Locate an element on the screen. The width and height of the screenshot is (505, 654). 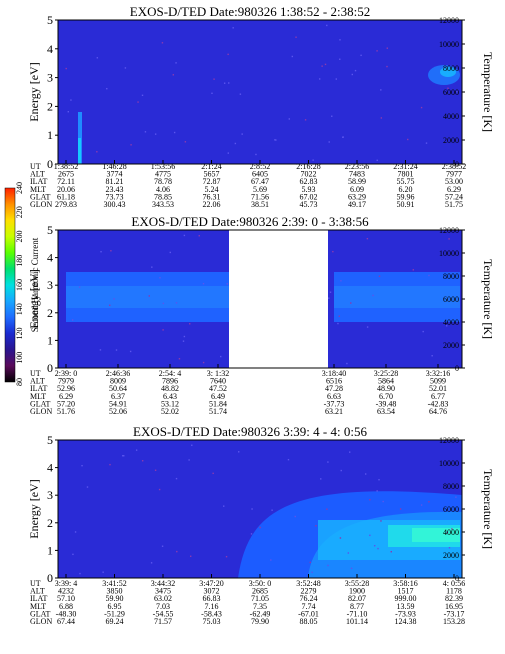
ephemeris-value: 64.76 is located at coordinates (438, 411).